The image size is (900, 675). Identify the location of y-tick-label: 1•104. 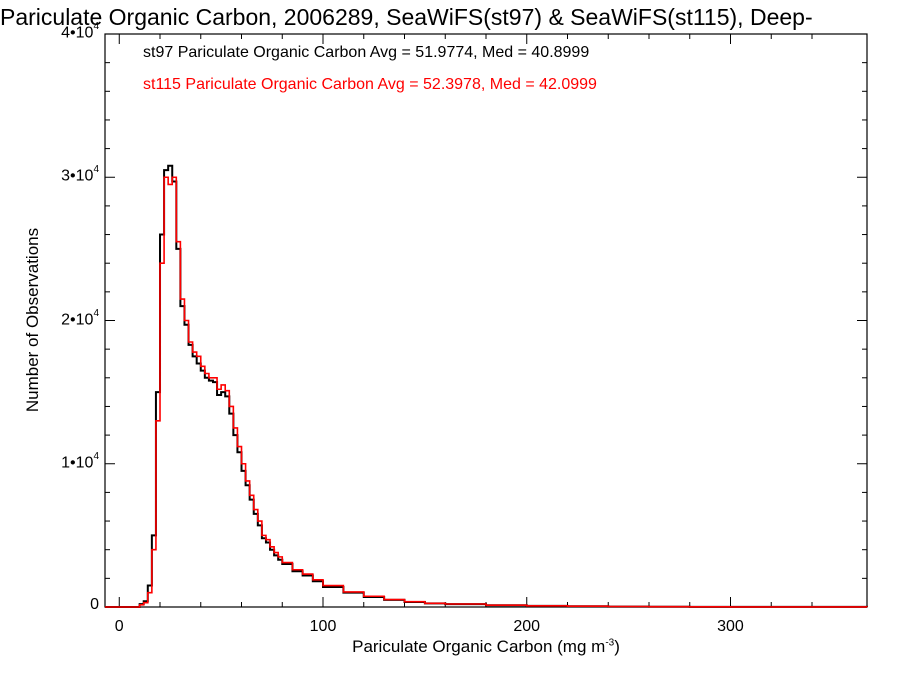
(80, 461).